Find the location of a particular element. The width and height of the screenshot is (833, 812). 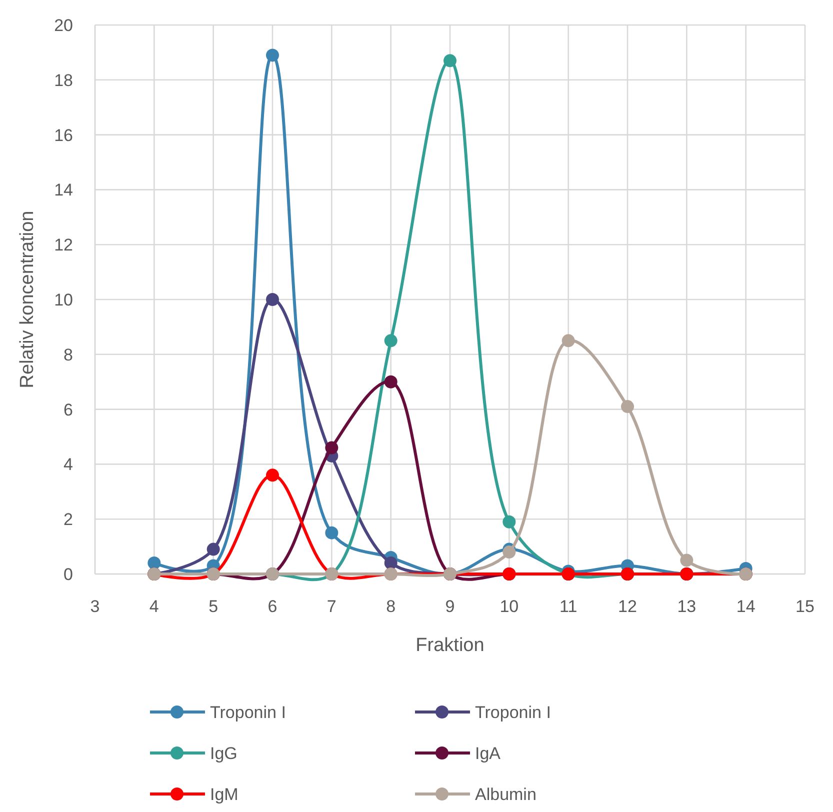

x-tick-label: 8 is located at coordinates (391, 606).